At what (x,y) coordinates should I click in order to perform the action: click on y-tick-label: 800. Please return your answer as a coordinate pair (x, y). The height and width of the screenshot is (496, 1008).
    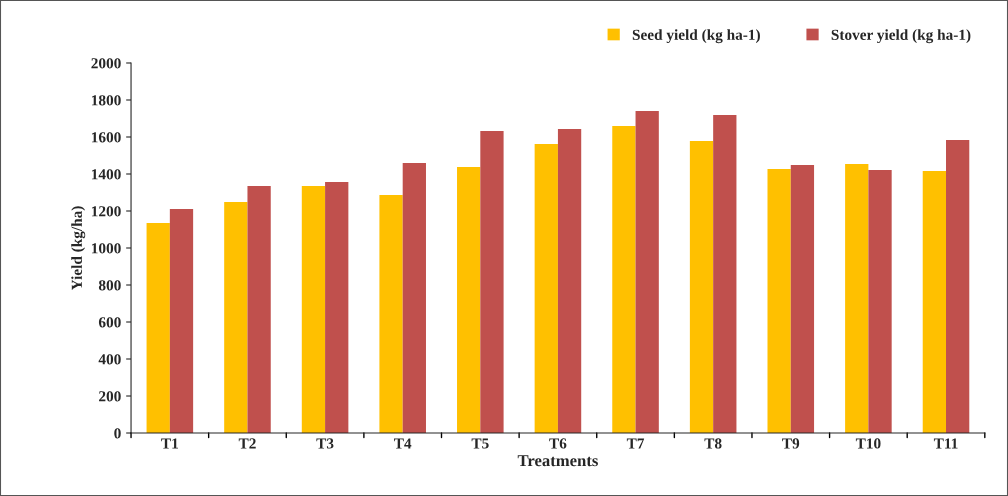
    Looking at the image, I should click on (109, 285).